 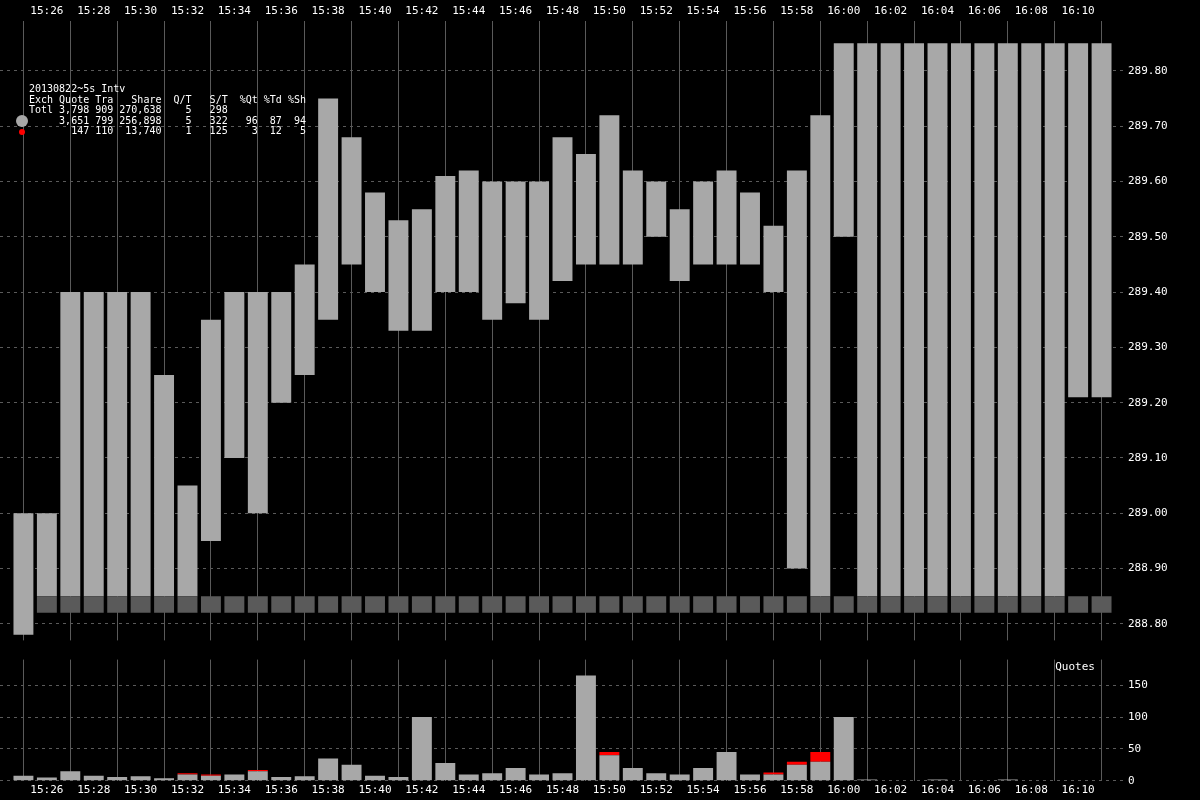 I want to click on y-tick-label: 288.80, so click(x=1148, y=623).